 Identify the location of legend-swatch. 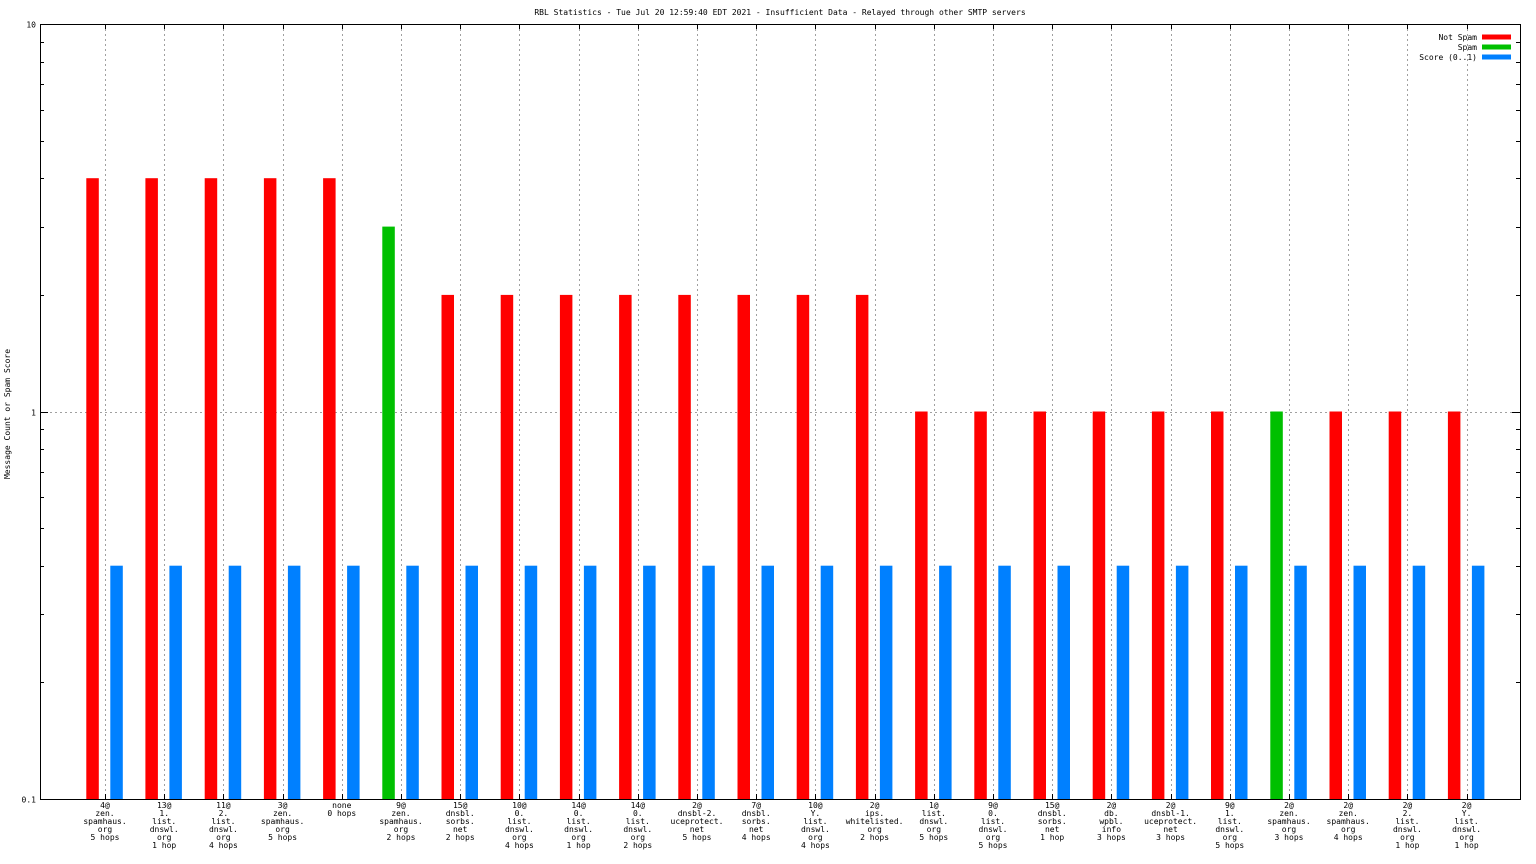
(1496, 47).